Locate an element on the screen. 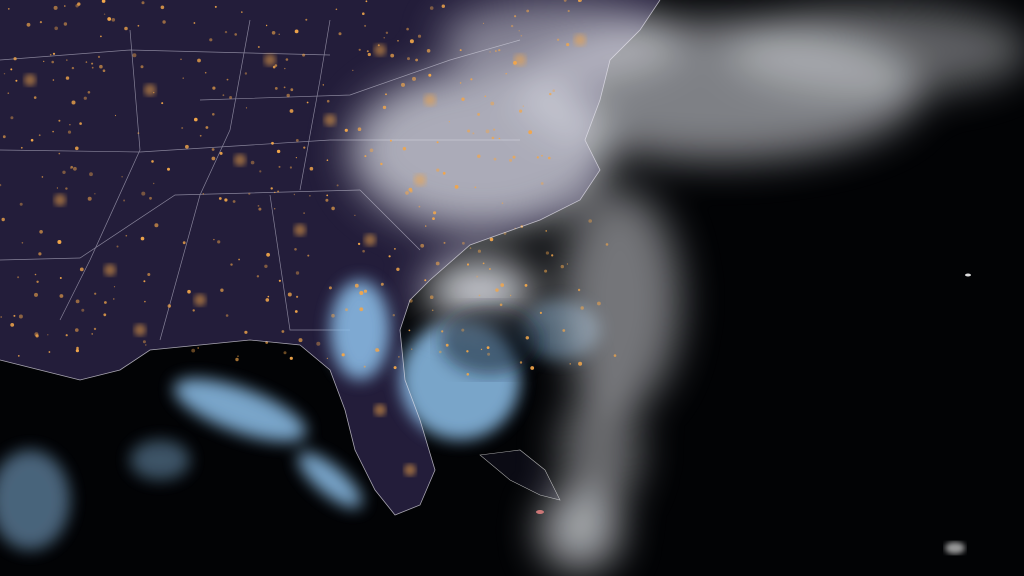 Image resolution: width=1024 pixels, height=576 pixels. land-cuba is located at coordinates (520, 475).